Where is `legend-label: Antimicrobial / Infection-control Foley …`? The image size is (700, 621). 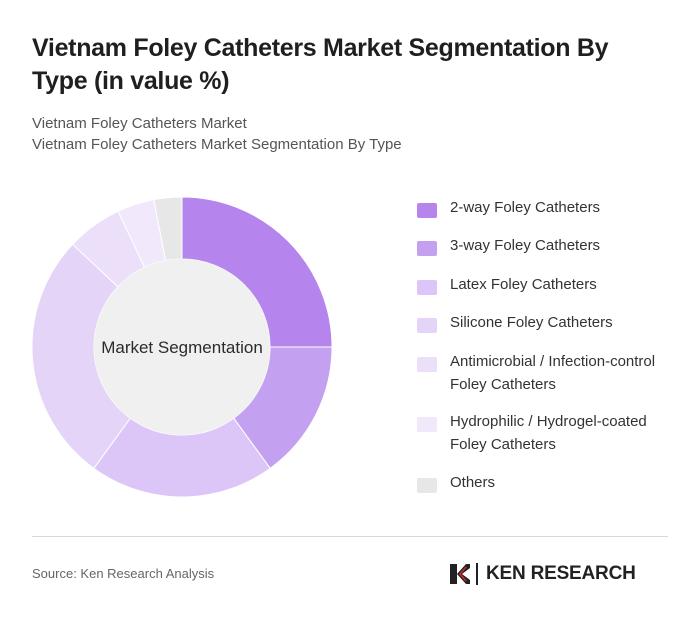
legend-label: Antimicrobial / Infection-control Foley … is located at coordinates (553, 373).